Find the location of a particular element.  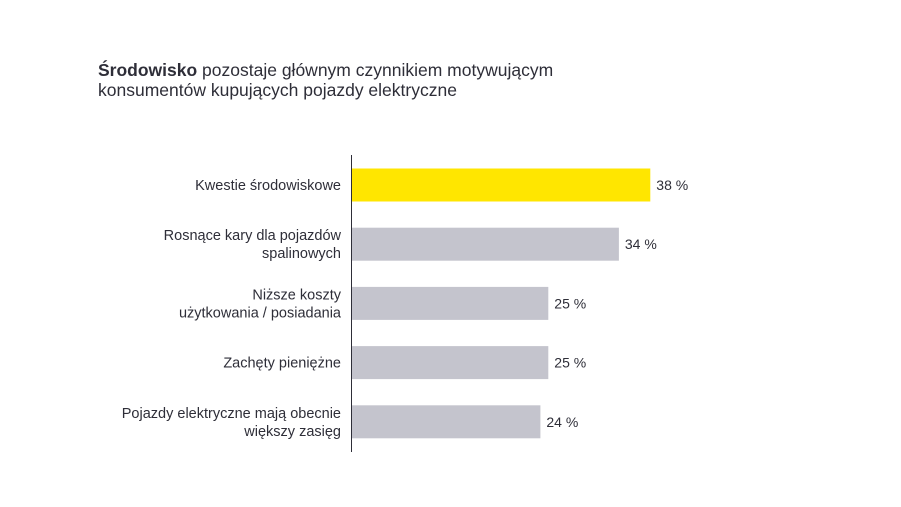

category-label-1-line-0: Rosnące kary dla pojazdów is located at coordinates (253, 236).